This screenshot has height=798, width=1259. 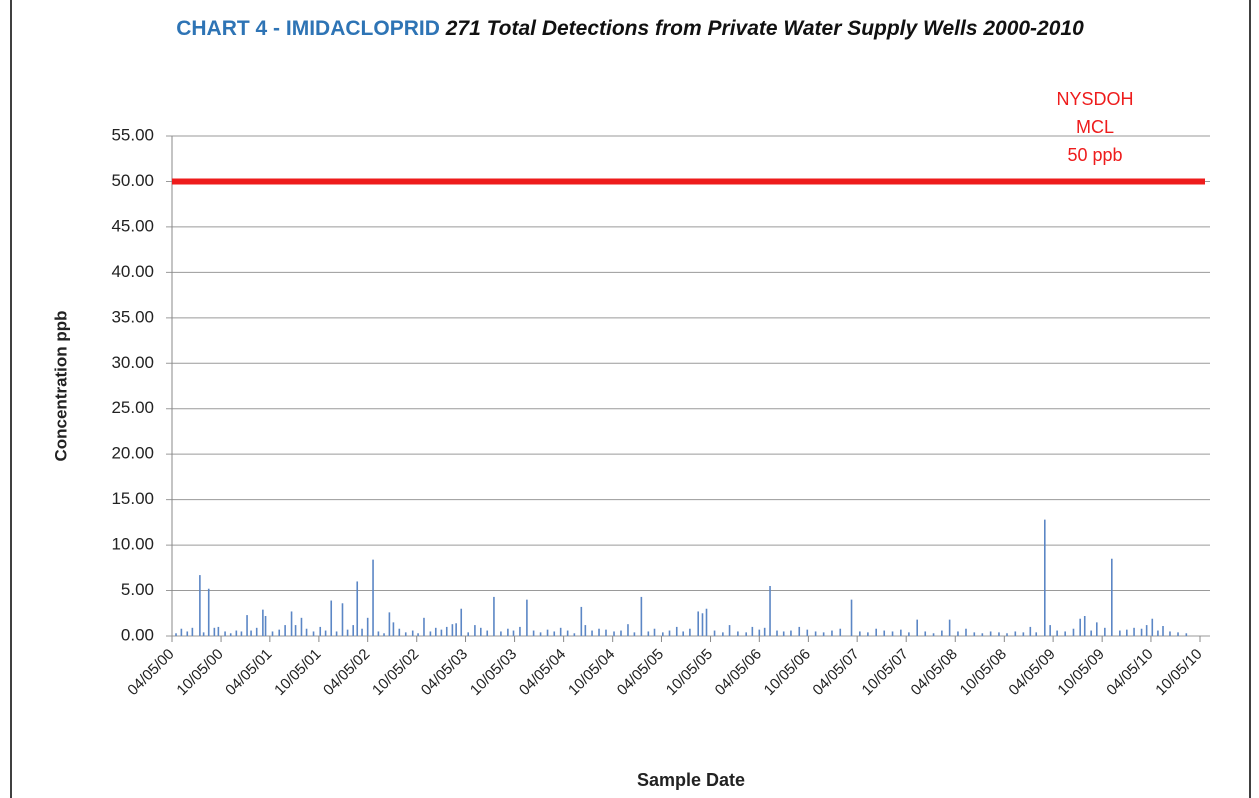 What do you see at coordinates (132, 407) in the screenshot?
I see `y-tick-label: 25.00` at bounding box center [132, 407].